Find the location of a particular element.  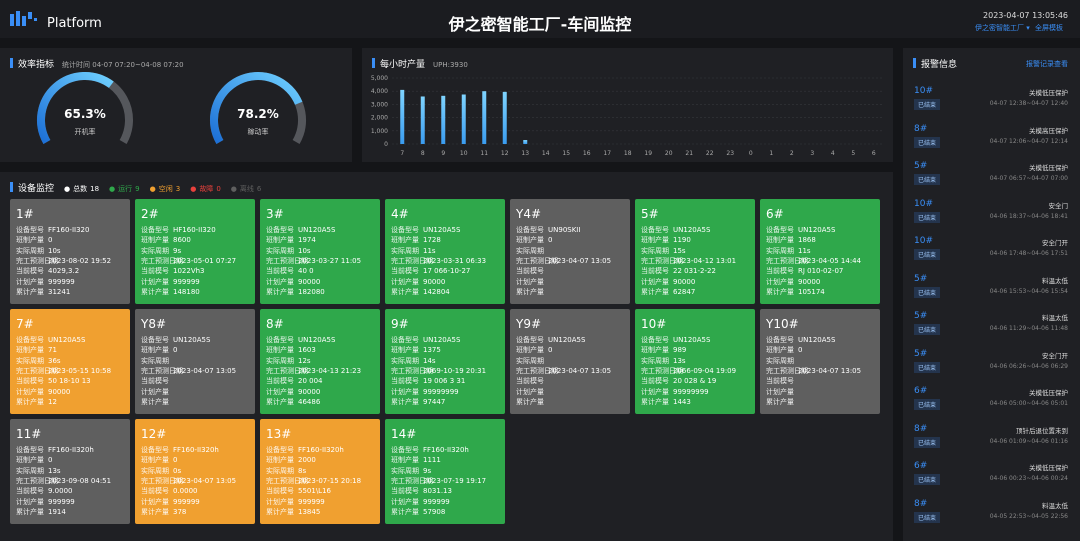

field-value: 0 is located at coordinates (50, 460).